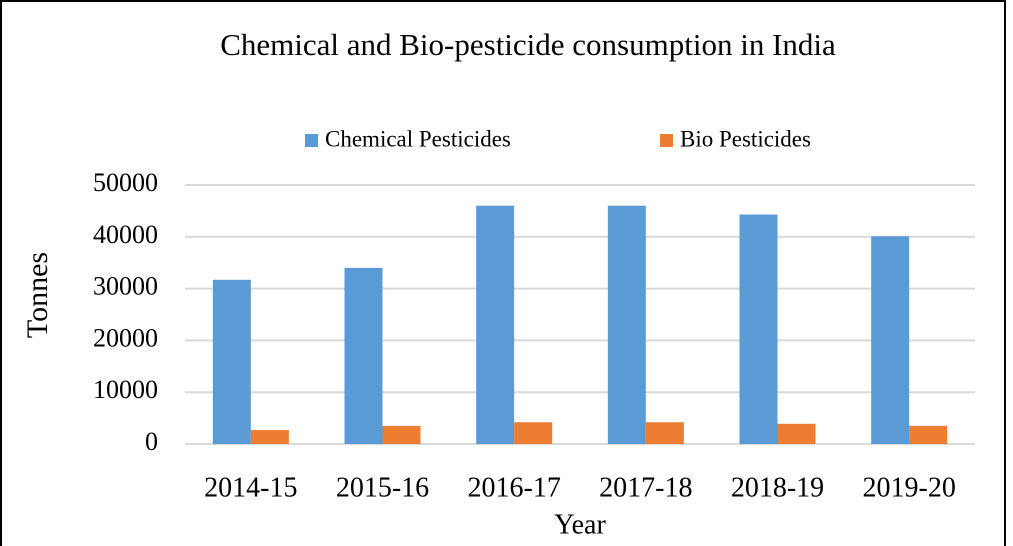 This screenshot has width=1013, height=546. What do you see at coordinates (125, 389) in the screenshot?
I see `y-tick-label: 10000` at bounding box center [125, 389].